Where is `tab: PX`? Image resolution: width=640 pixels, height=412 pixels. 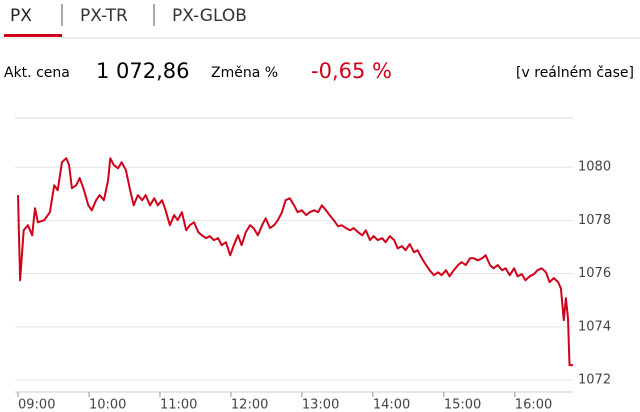 tab: PX is located at coordinates (21, 16).